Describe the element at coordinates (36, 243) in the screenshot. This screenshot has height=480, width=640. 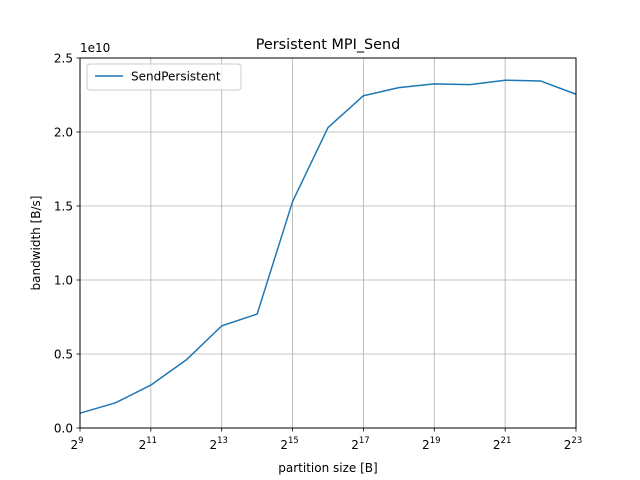
I see `y-axis-label: bandwidth [B/s]` at that location.